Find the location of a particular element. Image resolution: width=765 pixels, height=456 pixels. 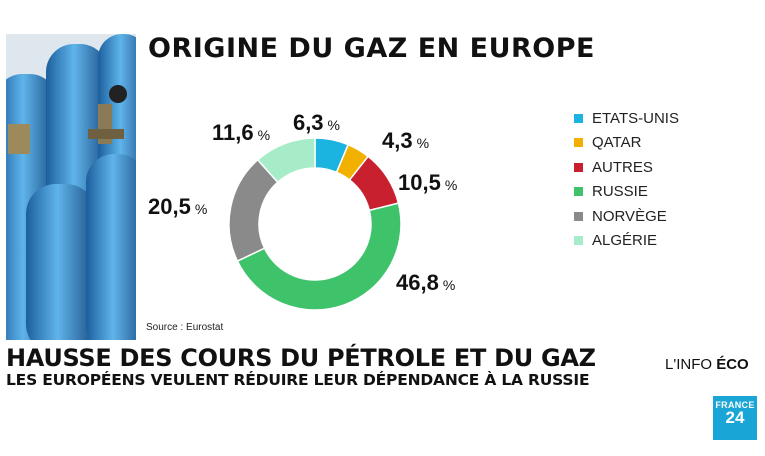

legend-label: NORVÈGE is located at coordinates (629, 216).